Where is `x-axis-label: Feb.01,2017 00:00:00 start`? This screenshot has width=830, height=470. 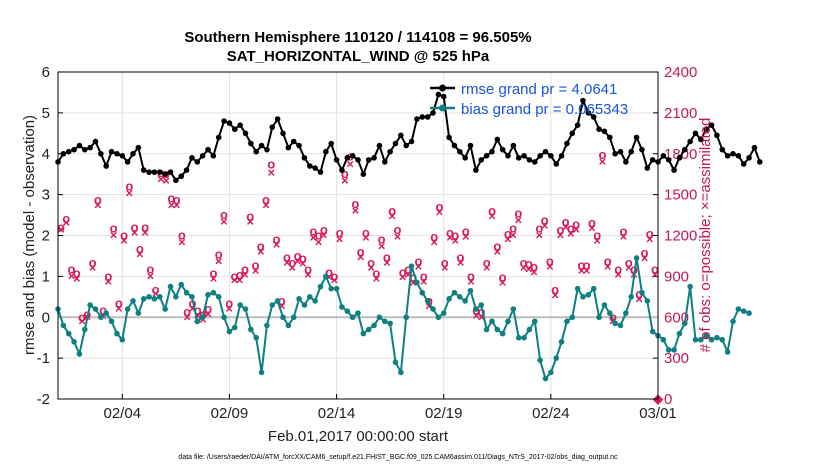
x-axis-label: Feb.01,2017 00:00:00 start is located at coordinates (358, 436).